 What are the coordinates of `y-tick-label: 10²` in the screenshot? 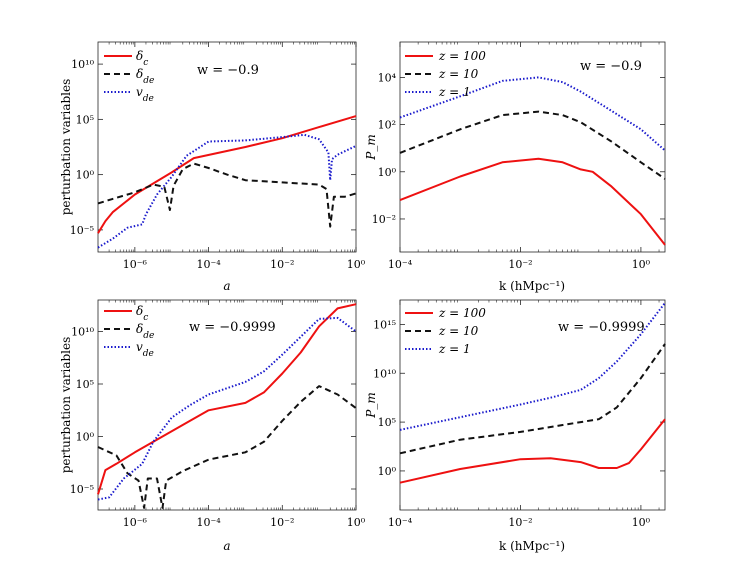 It's located at (387, 125).